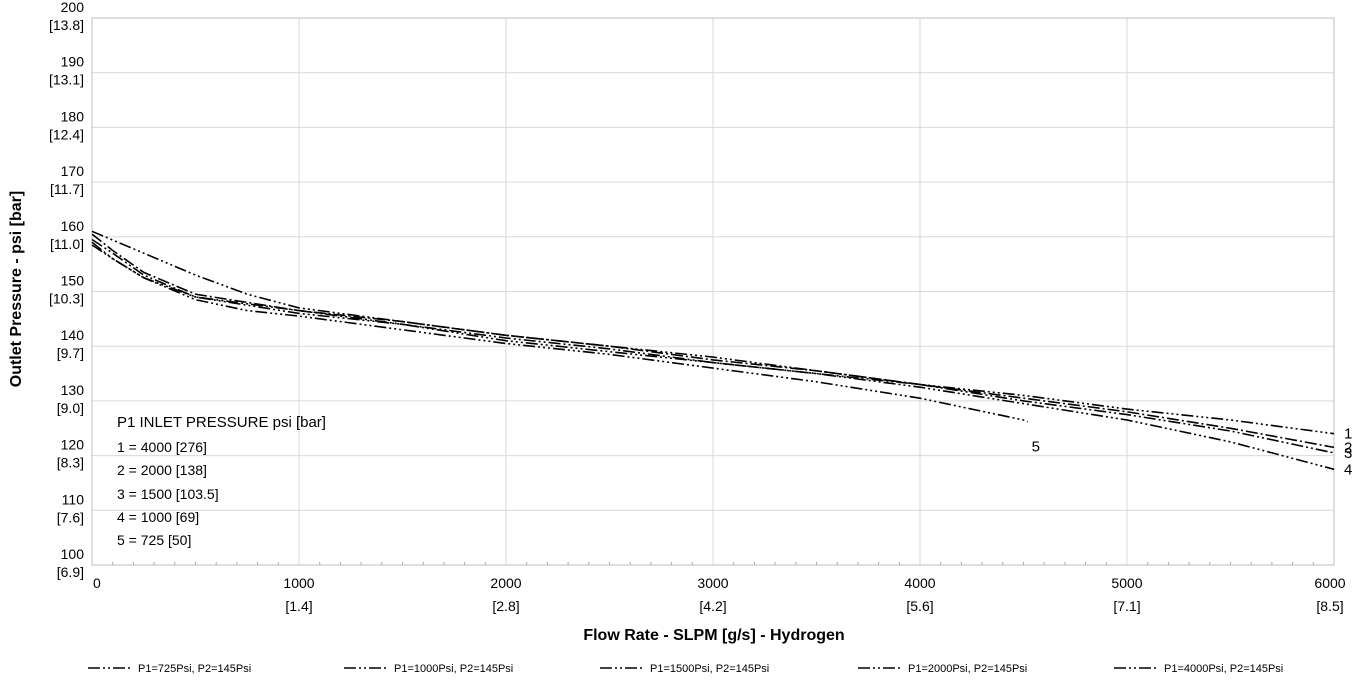 This screenshot has height=680, width=1364. Describe the element at coordinates (73, 390) in the screenshot. I see `y-tick-label: 130` at that location.